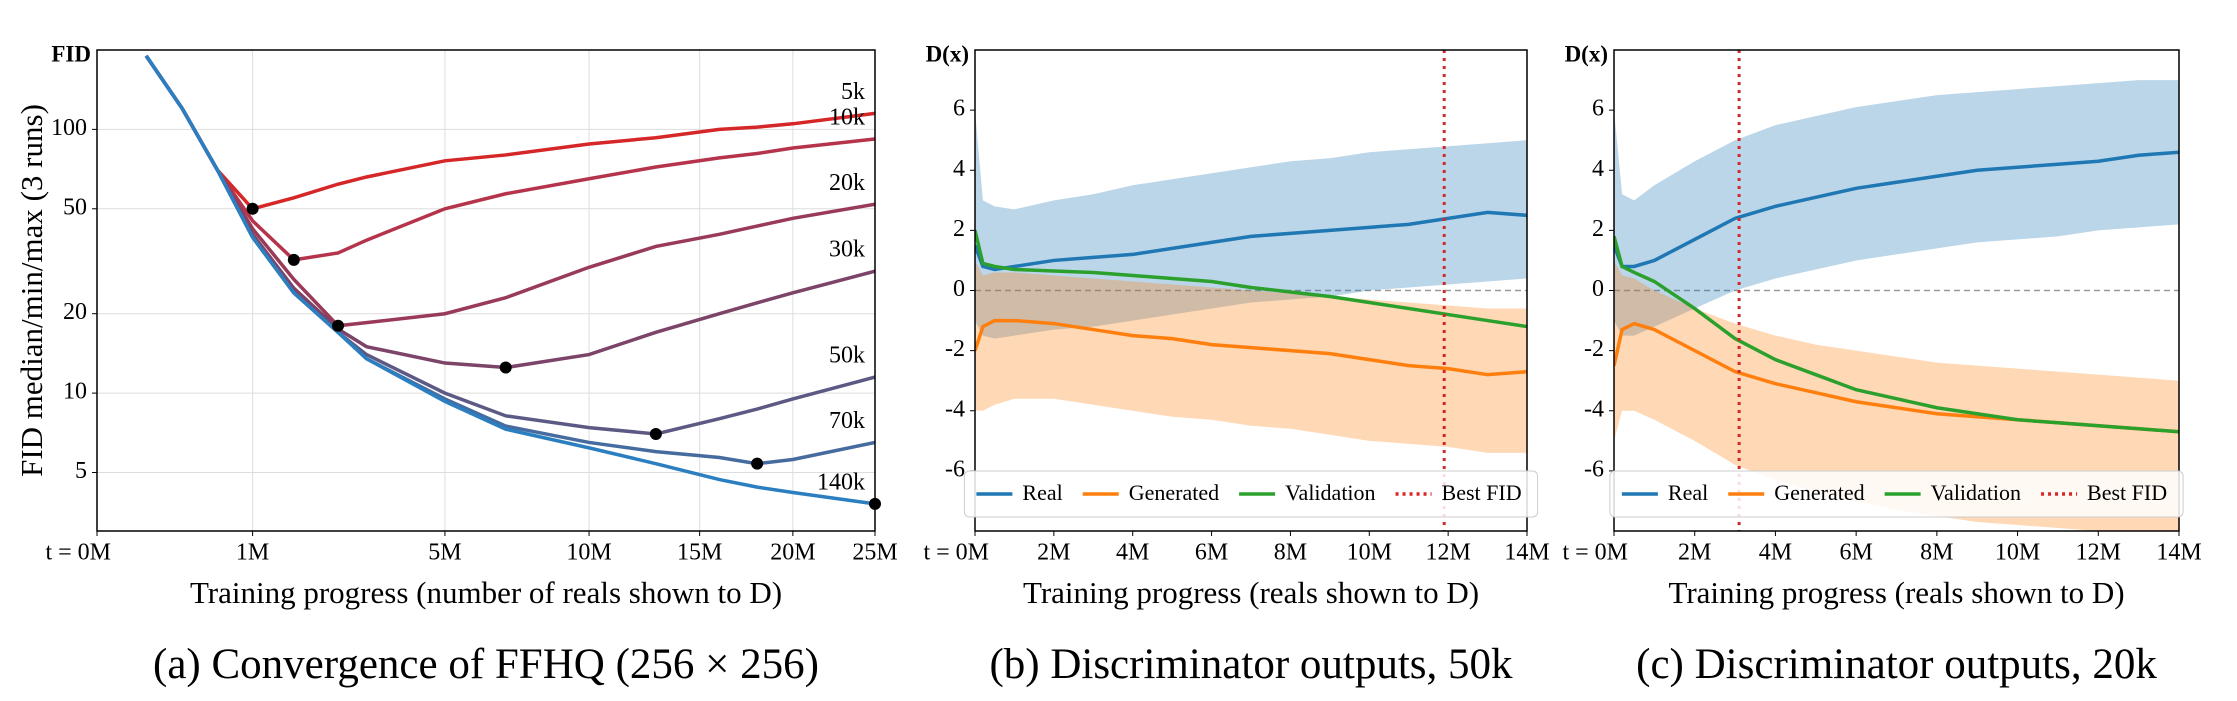 The height and width of the screenshot is (701, 2237). Describe the element at coordinates (874, 553) in the screenshot. I see `x-tick-label: 25M` at that location.